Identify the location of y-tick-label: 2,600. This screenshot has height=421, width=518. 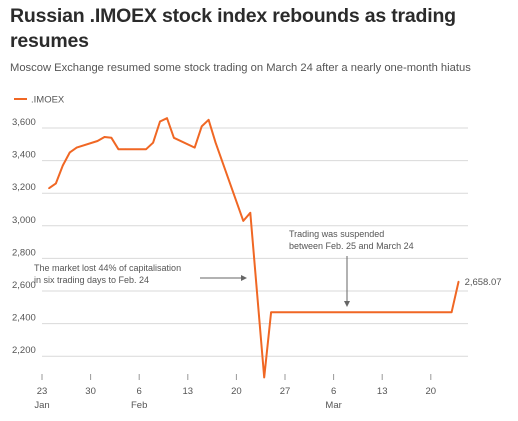
(24, 285).